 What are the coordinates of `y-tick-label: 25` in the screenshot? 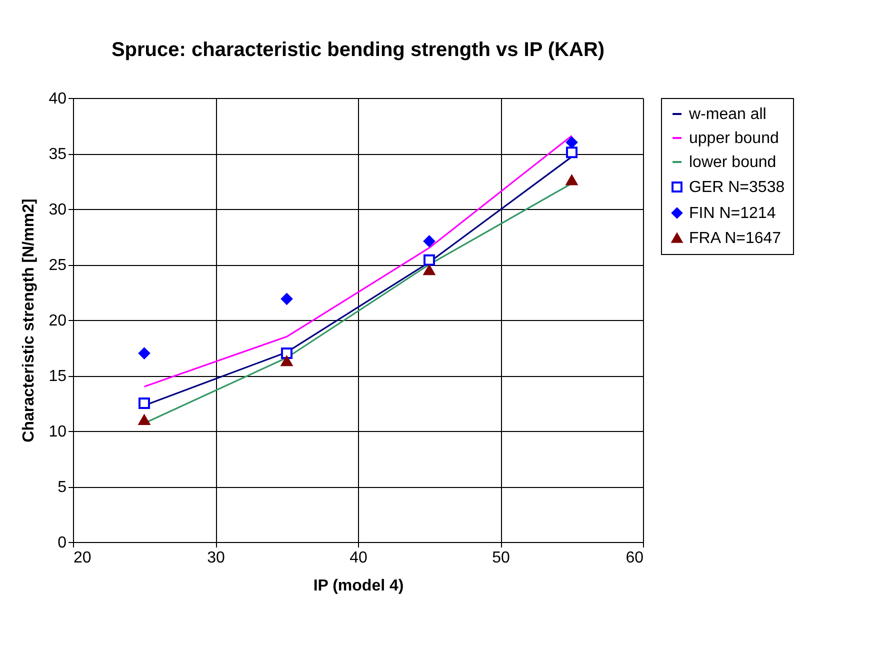 It's located at (57, 265).